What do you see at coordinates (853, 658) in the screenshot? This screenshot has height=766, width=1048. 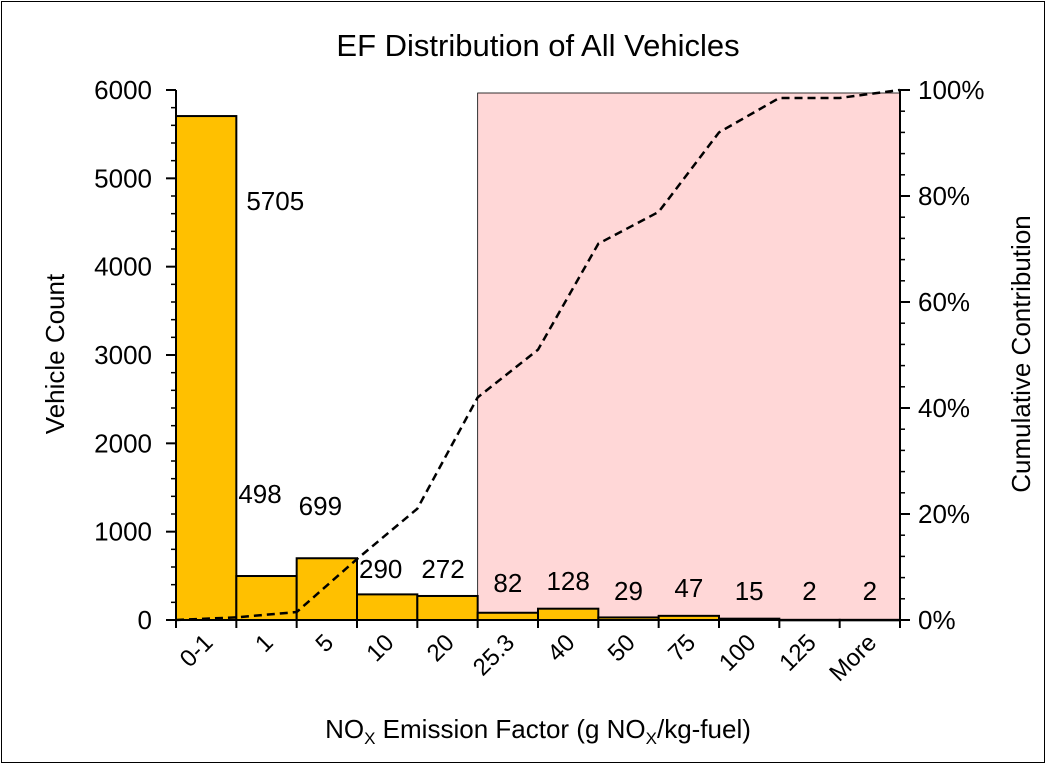 I see `x-tick-label: More` at bounding box center [853, 658].